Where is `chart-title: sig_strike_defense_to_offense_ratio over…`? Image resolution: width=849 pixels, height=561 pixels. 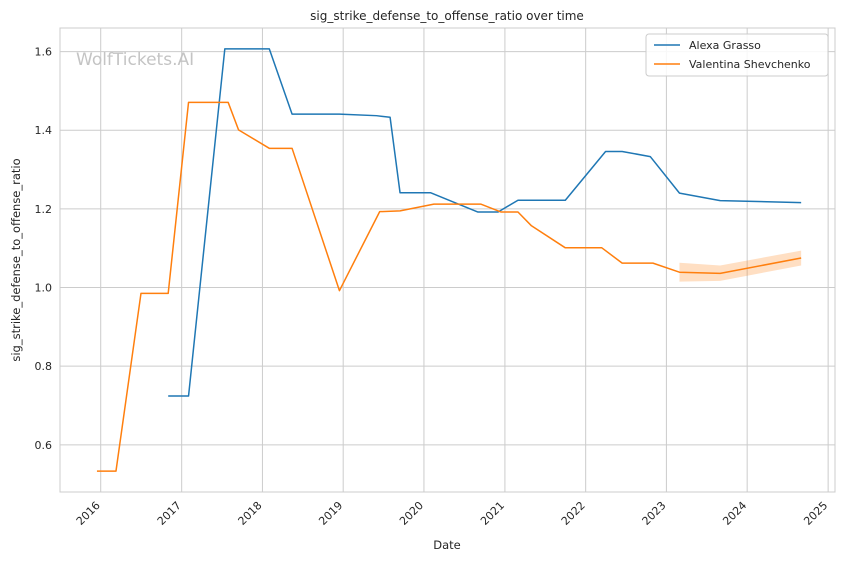 chart-title: sig_strike_defense_to_offense_ratio over… is located at coordinates (447, 16).